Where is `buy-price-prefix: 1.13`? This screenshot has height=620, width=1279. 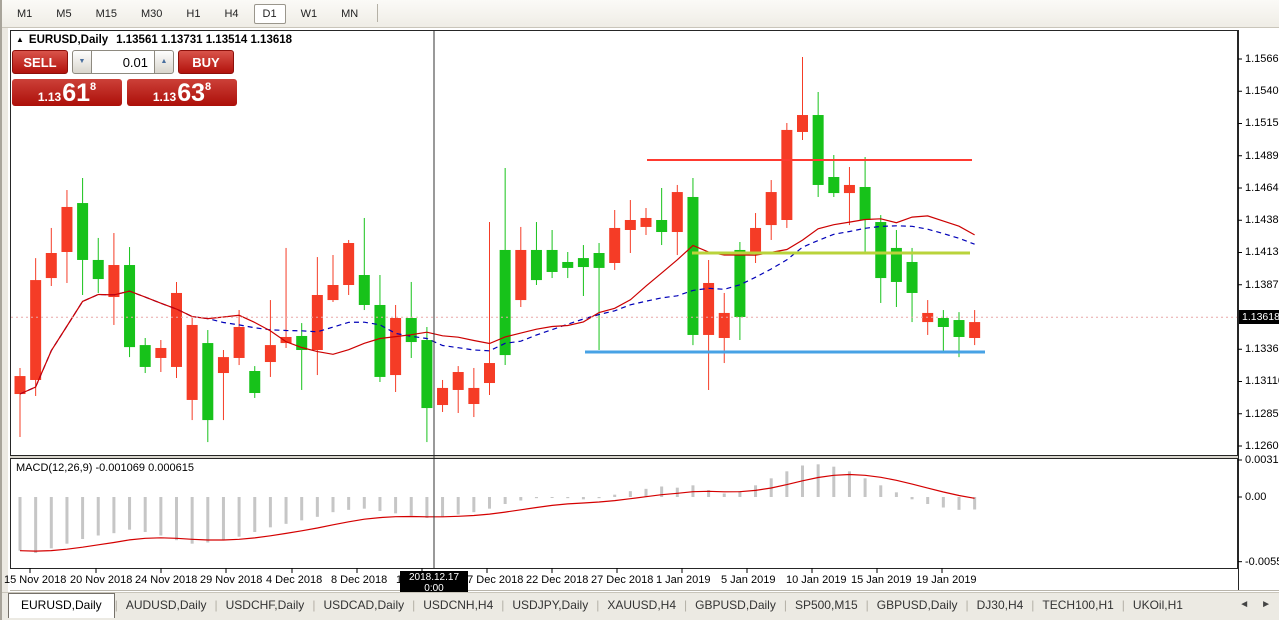 buy-price-prefix: 1.13 is located at coordinates (164, 97).